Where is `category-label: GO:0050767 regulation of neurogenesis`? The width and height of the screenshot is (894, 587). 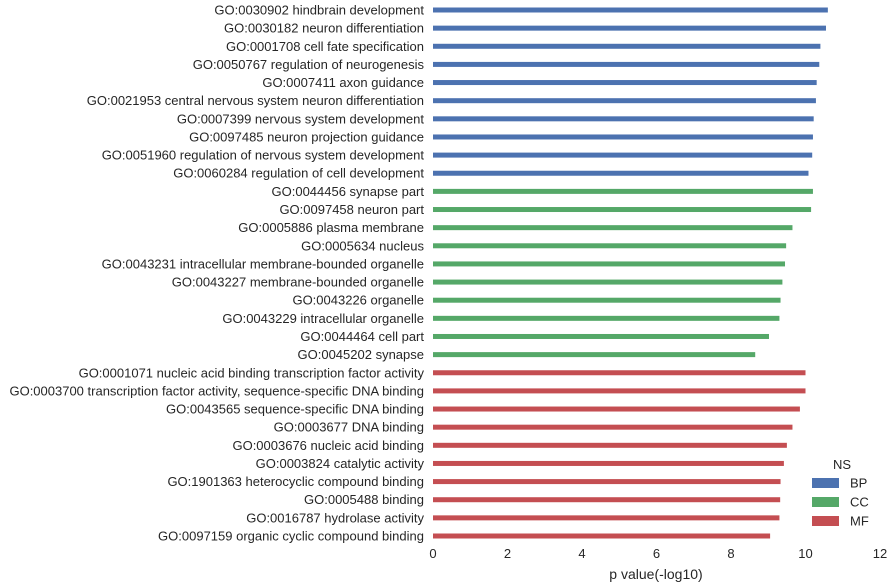
category-label: GO:0050767 regulation of neurogenesis is located at coordinates (309, 64).